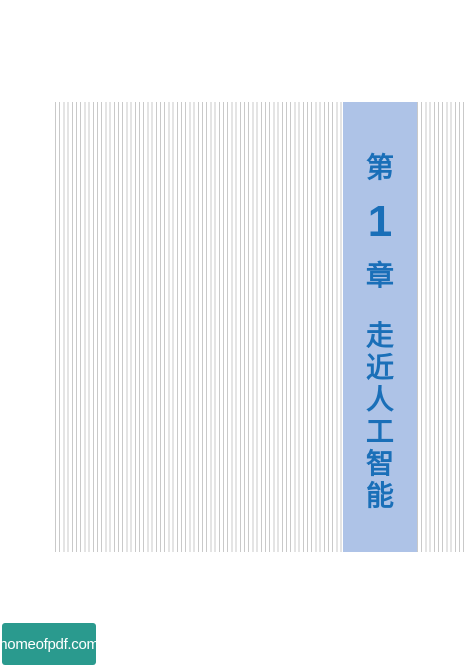 Image resolution: width=468 pixels, height=667 pixels. Describe the element at coordinates (380, 307) in the screenshot. I see `chapter-heading: 第 1 章 走 近 人 工 智 能` at that location.